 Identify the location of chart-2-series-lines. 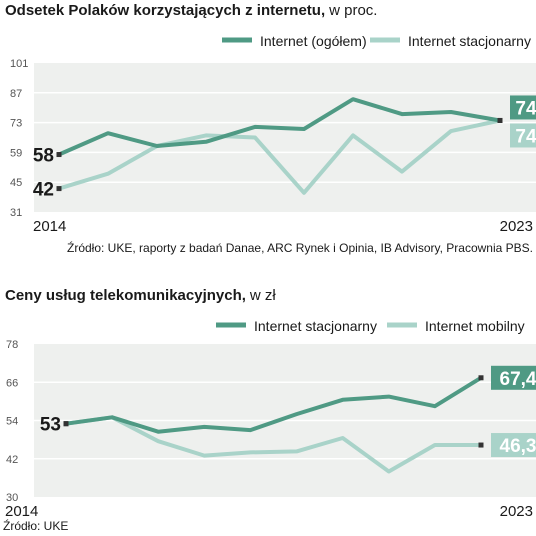
(273, 424).